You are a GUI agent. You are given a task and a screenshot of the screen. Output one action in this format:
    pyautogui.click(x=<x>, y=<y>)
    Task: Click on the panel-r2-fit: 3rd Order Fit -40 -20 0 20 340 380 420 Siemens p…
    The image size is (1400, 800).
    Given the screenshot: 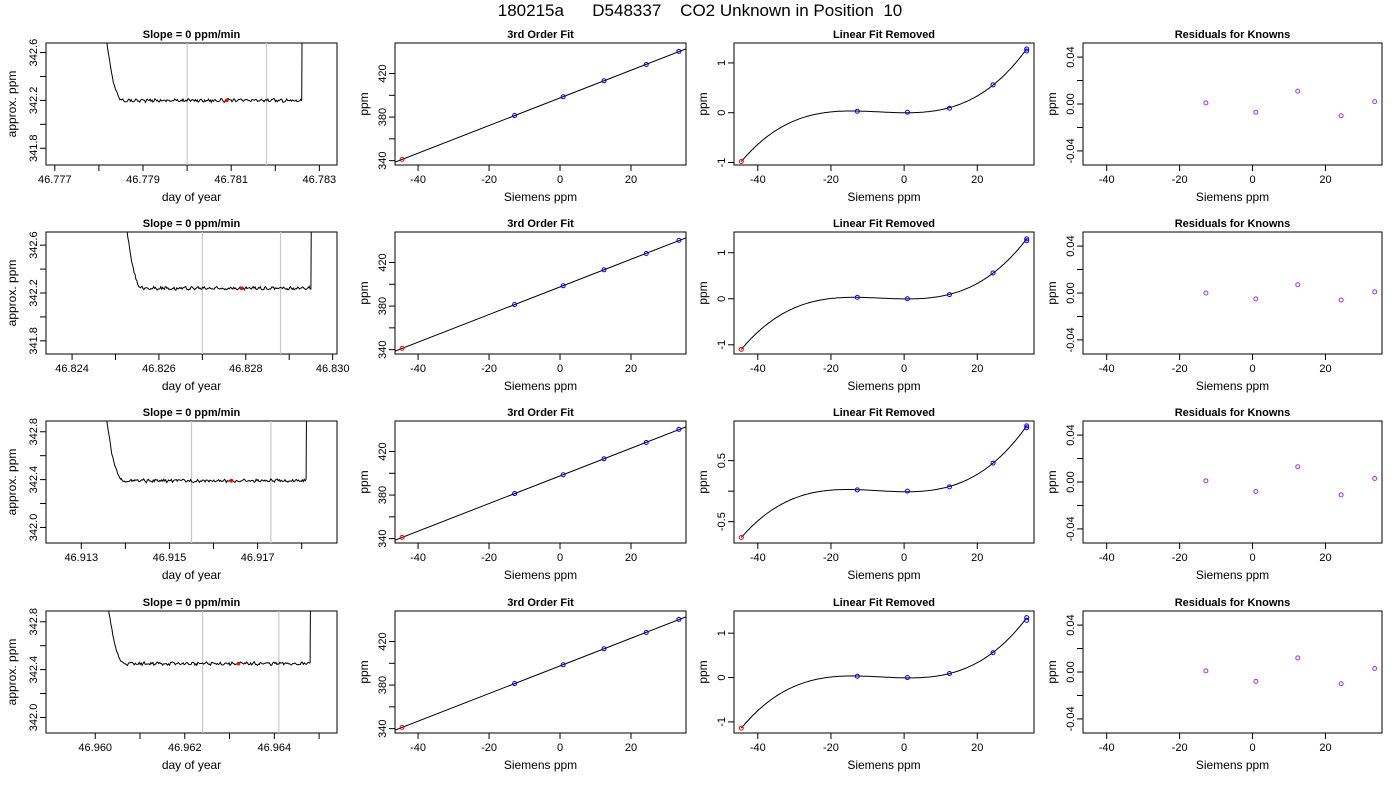 What is the action you would take?
    pyautogui.click(x=522, y=305)
    